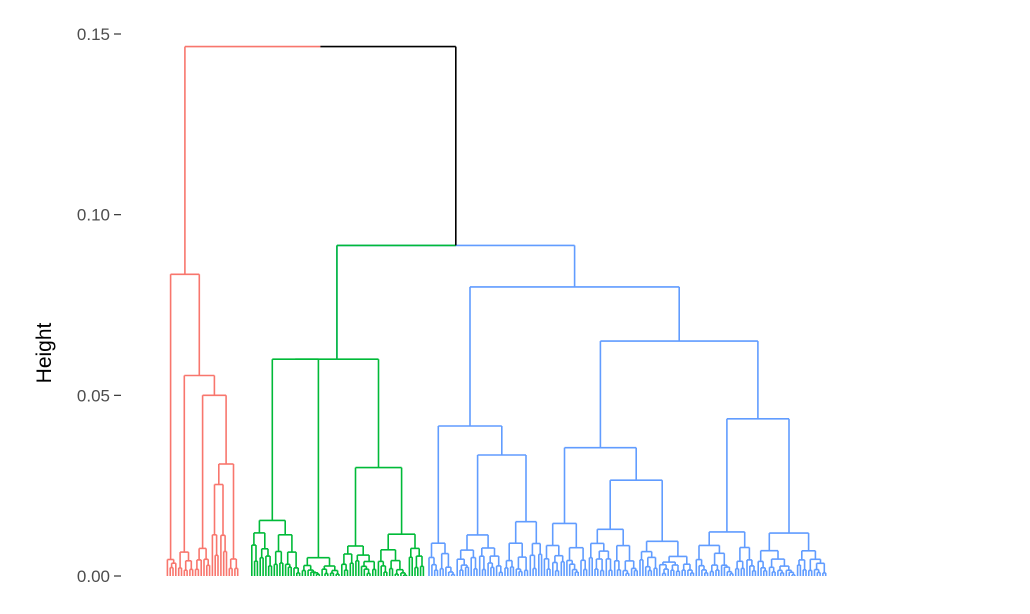  Describe the element at coordinates (99, 305) in the screenshot. I see `y-axis: 0.00 0.05 0.10 0.15` at that location.